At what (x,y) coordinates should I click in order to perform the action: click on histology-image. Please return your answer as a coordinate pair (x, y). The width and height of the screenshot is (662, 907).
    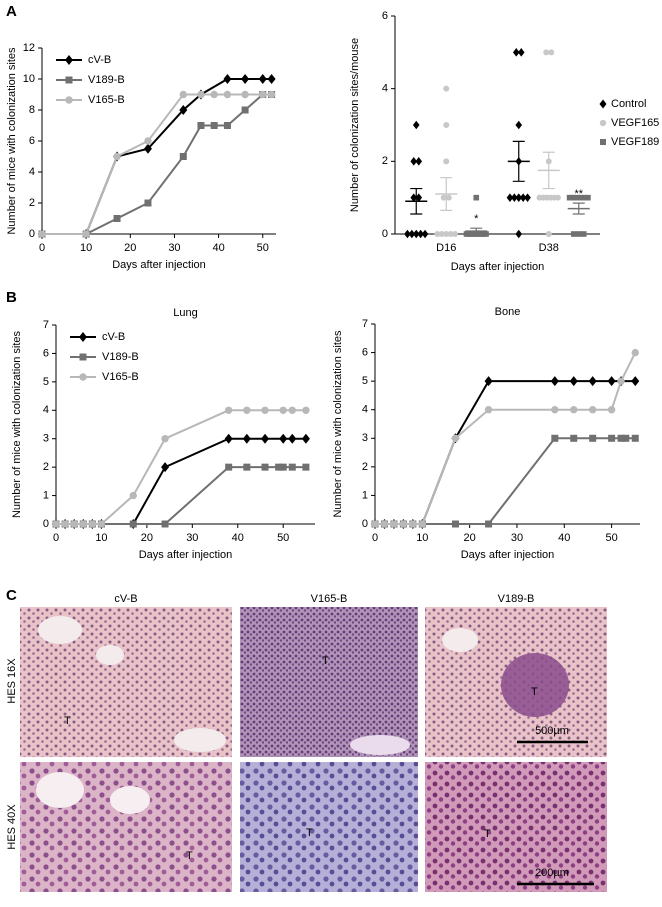
    Looking at the image, I should click on (516, 827).